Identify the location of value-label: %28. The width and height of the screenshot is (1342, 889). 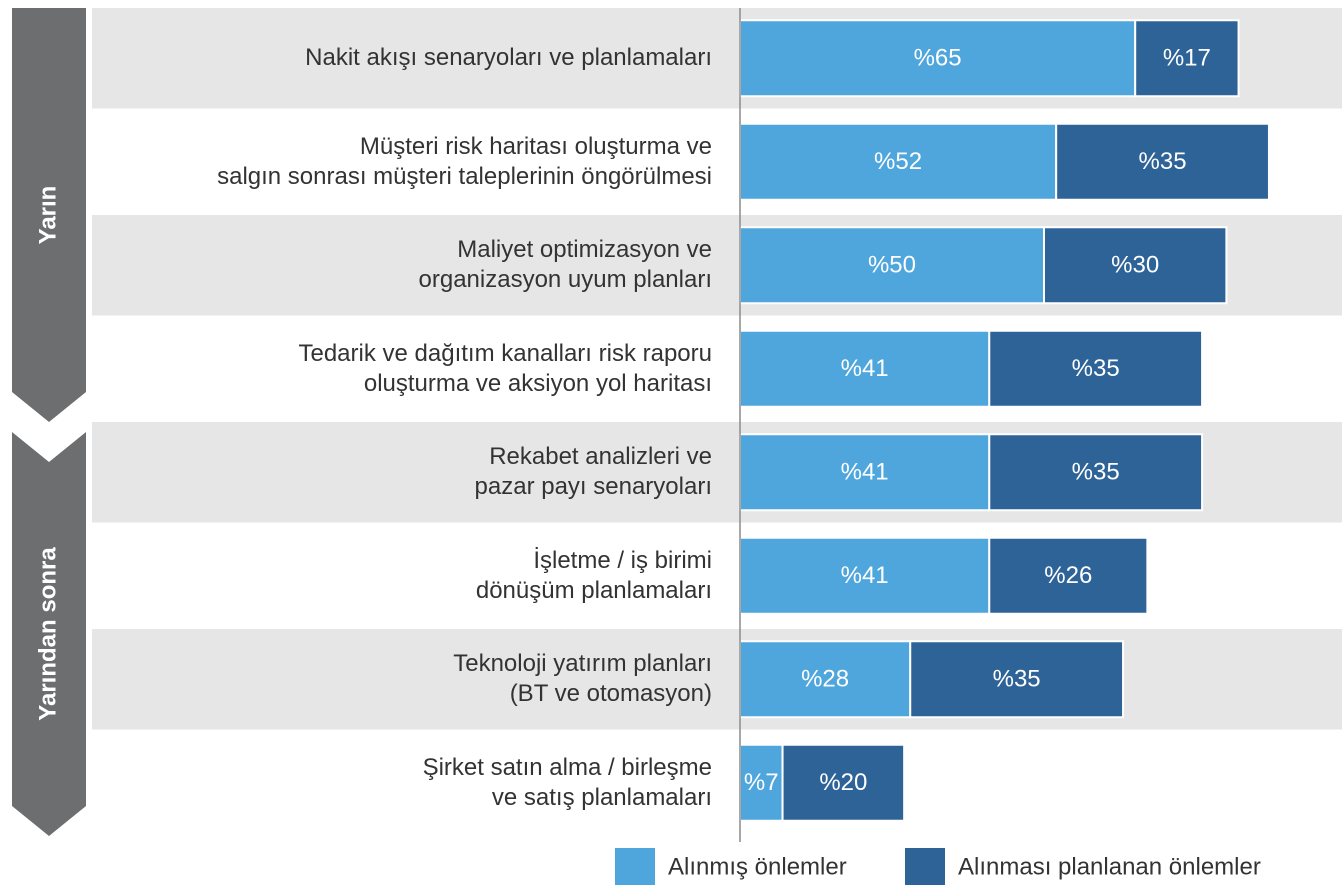
(825, 679).